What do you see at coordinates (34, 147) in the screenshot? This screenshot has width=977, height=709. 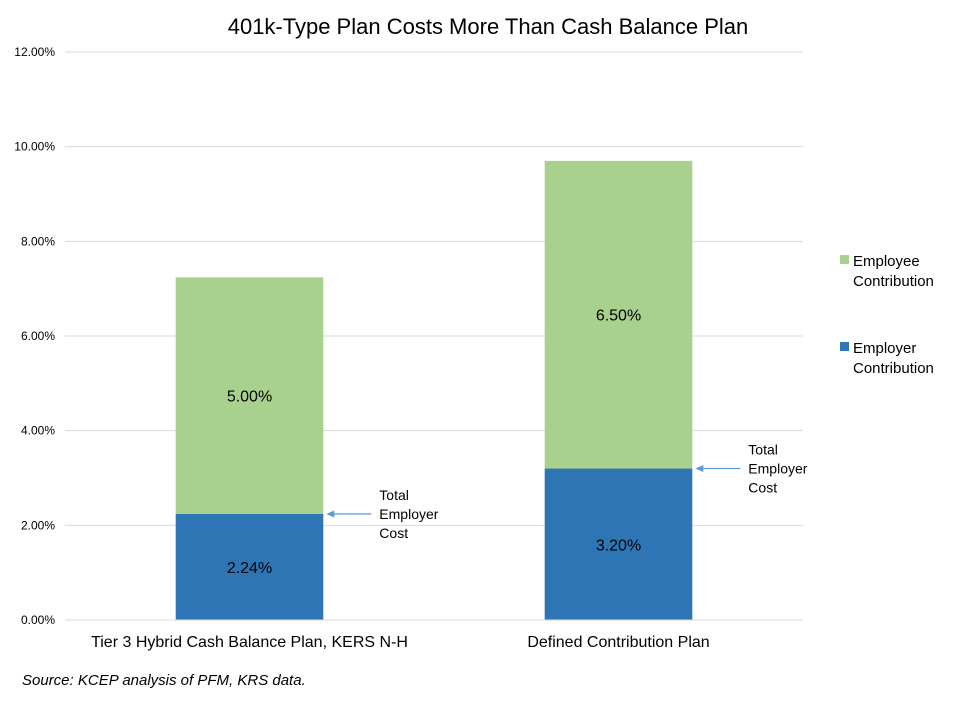 I see `y-tick-label: 10.00%` at bounding box center [34, 147].